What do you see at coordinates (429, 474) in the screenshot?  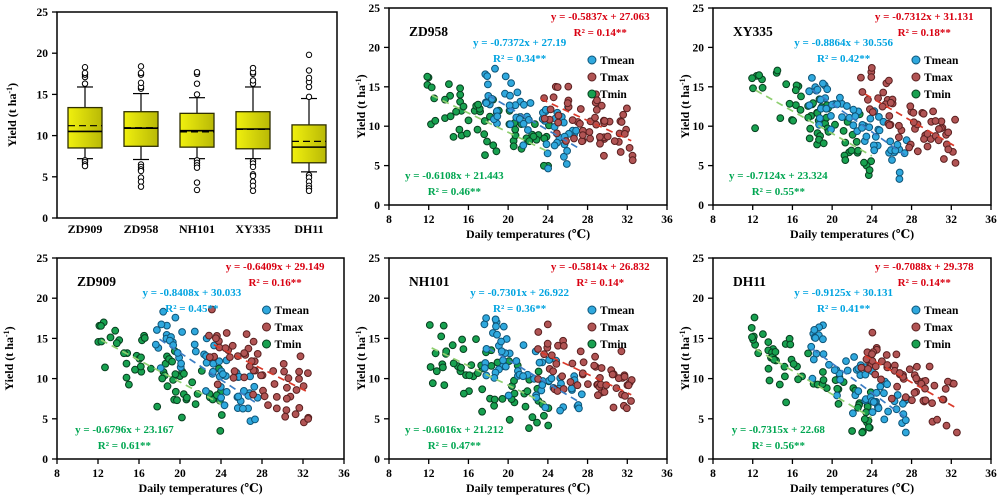 I see `svg-text: 12` at bounding box center [429, 474].